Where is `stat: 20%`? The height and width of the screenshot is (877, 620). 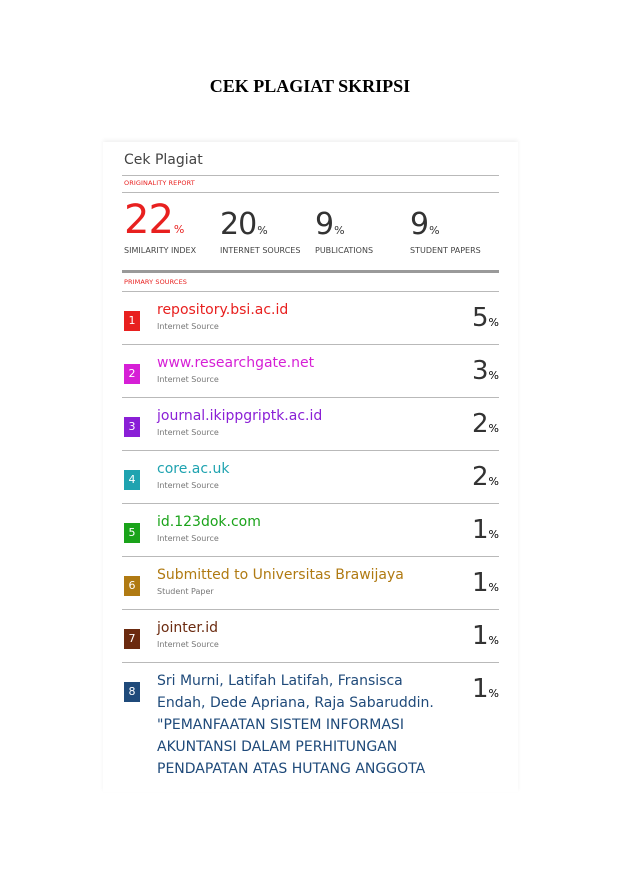
stat: 20% is located at coordinates (244, 225).